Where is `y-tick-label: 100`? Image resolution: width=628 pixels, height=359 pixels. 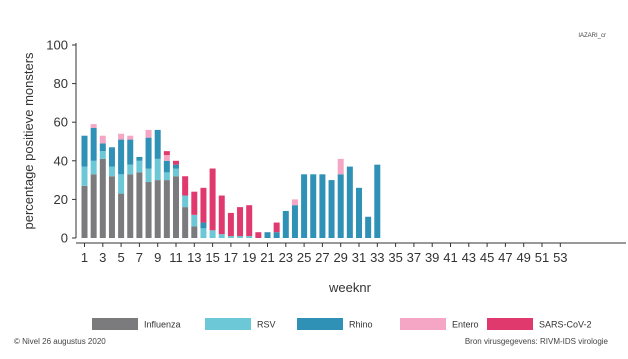
y-tick-label: 100 is located at coordinates (57, 45).